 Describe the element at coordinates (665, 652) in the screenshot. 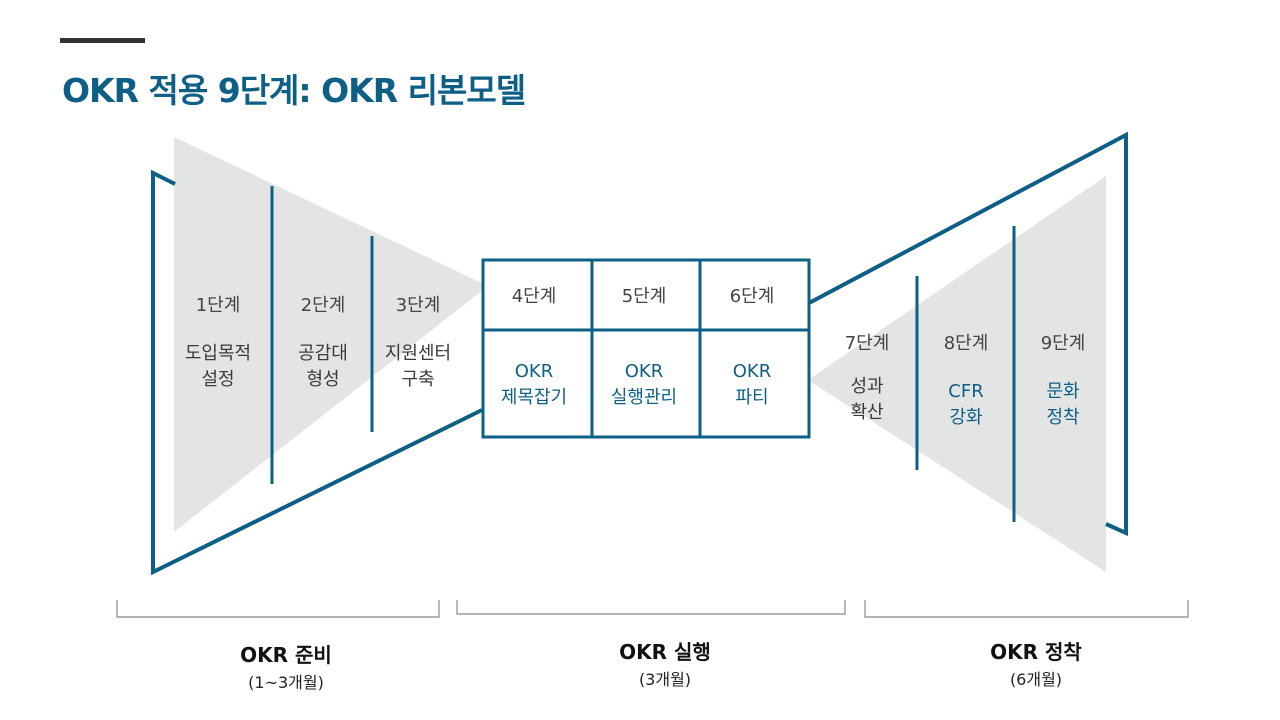

I see `phase-execute-title: OKR 실행` at that location.